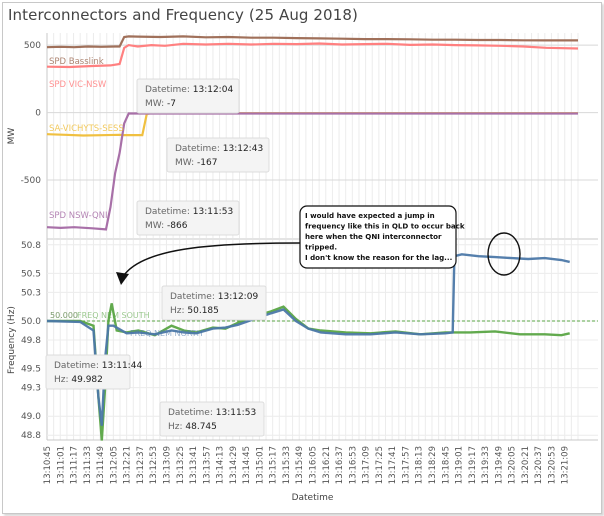 This screenshot has height=516, width=604. I want to click on x-tick-label: 13:20:21, so click(526, 465).